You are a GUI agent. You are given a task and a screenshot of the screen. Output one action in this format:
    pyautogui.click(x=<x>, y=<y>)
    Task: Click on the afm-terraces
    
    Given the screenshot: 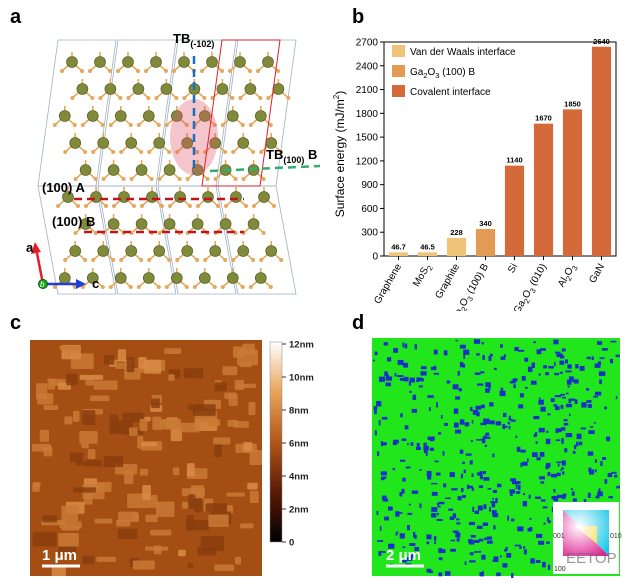 What is the action you would take?
    pyautogui.click(x=147, y=459)
    